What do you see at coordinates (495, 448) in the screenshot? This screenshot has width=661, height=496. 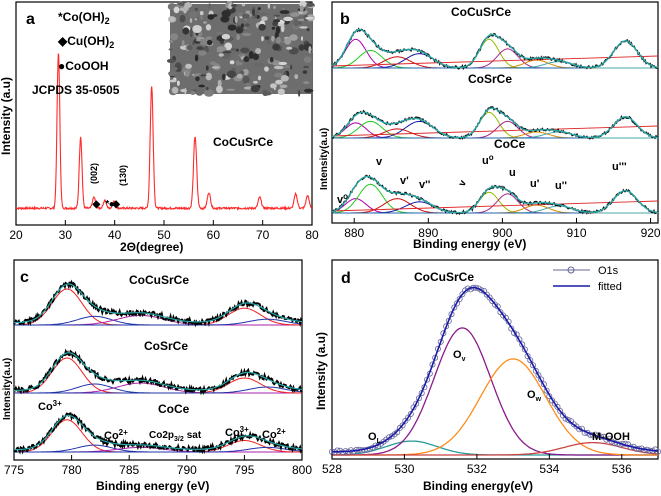 I see `o1s-component-m-ooh` at bounding box center [495, 448].